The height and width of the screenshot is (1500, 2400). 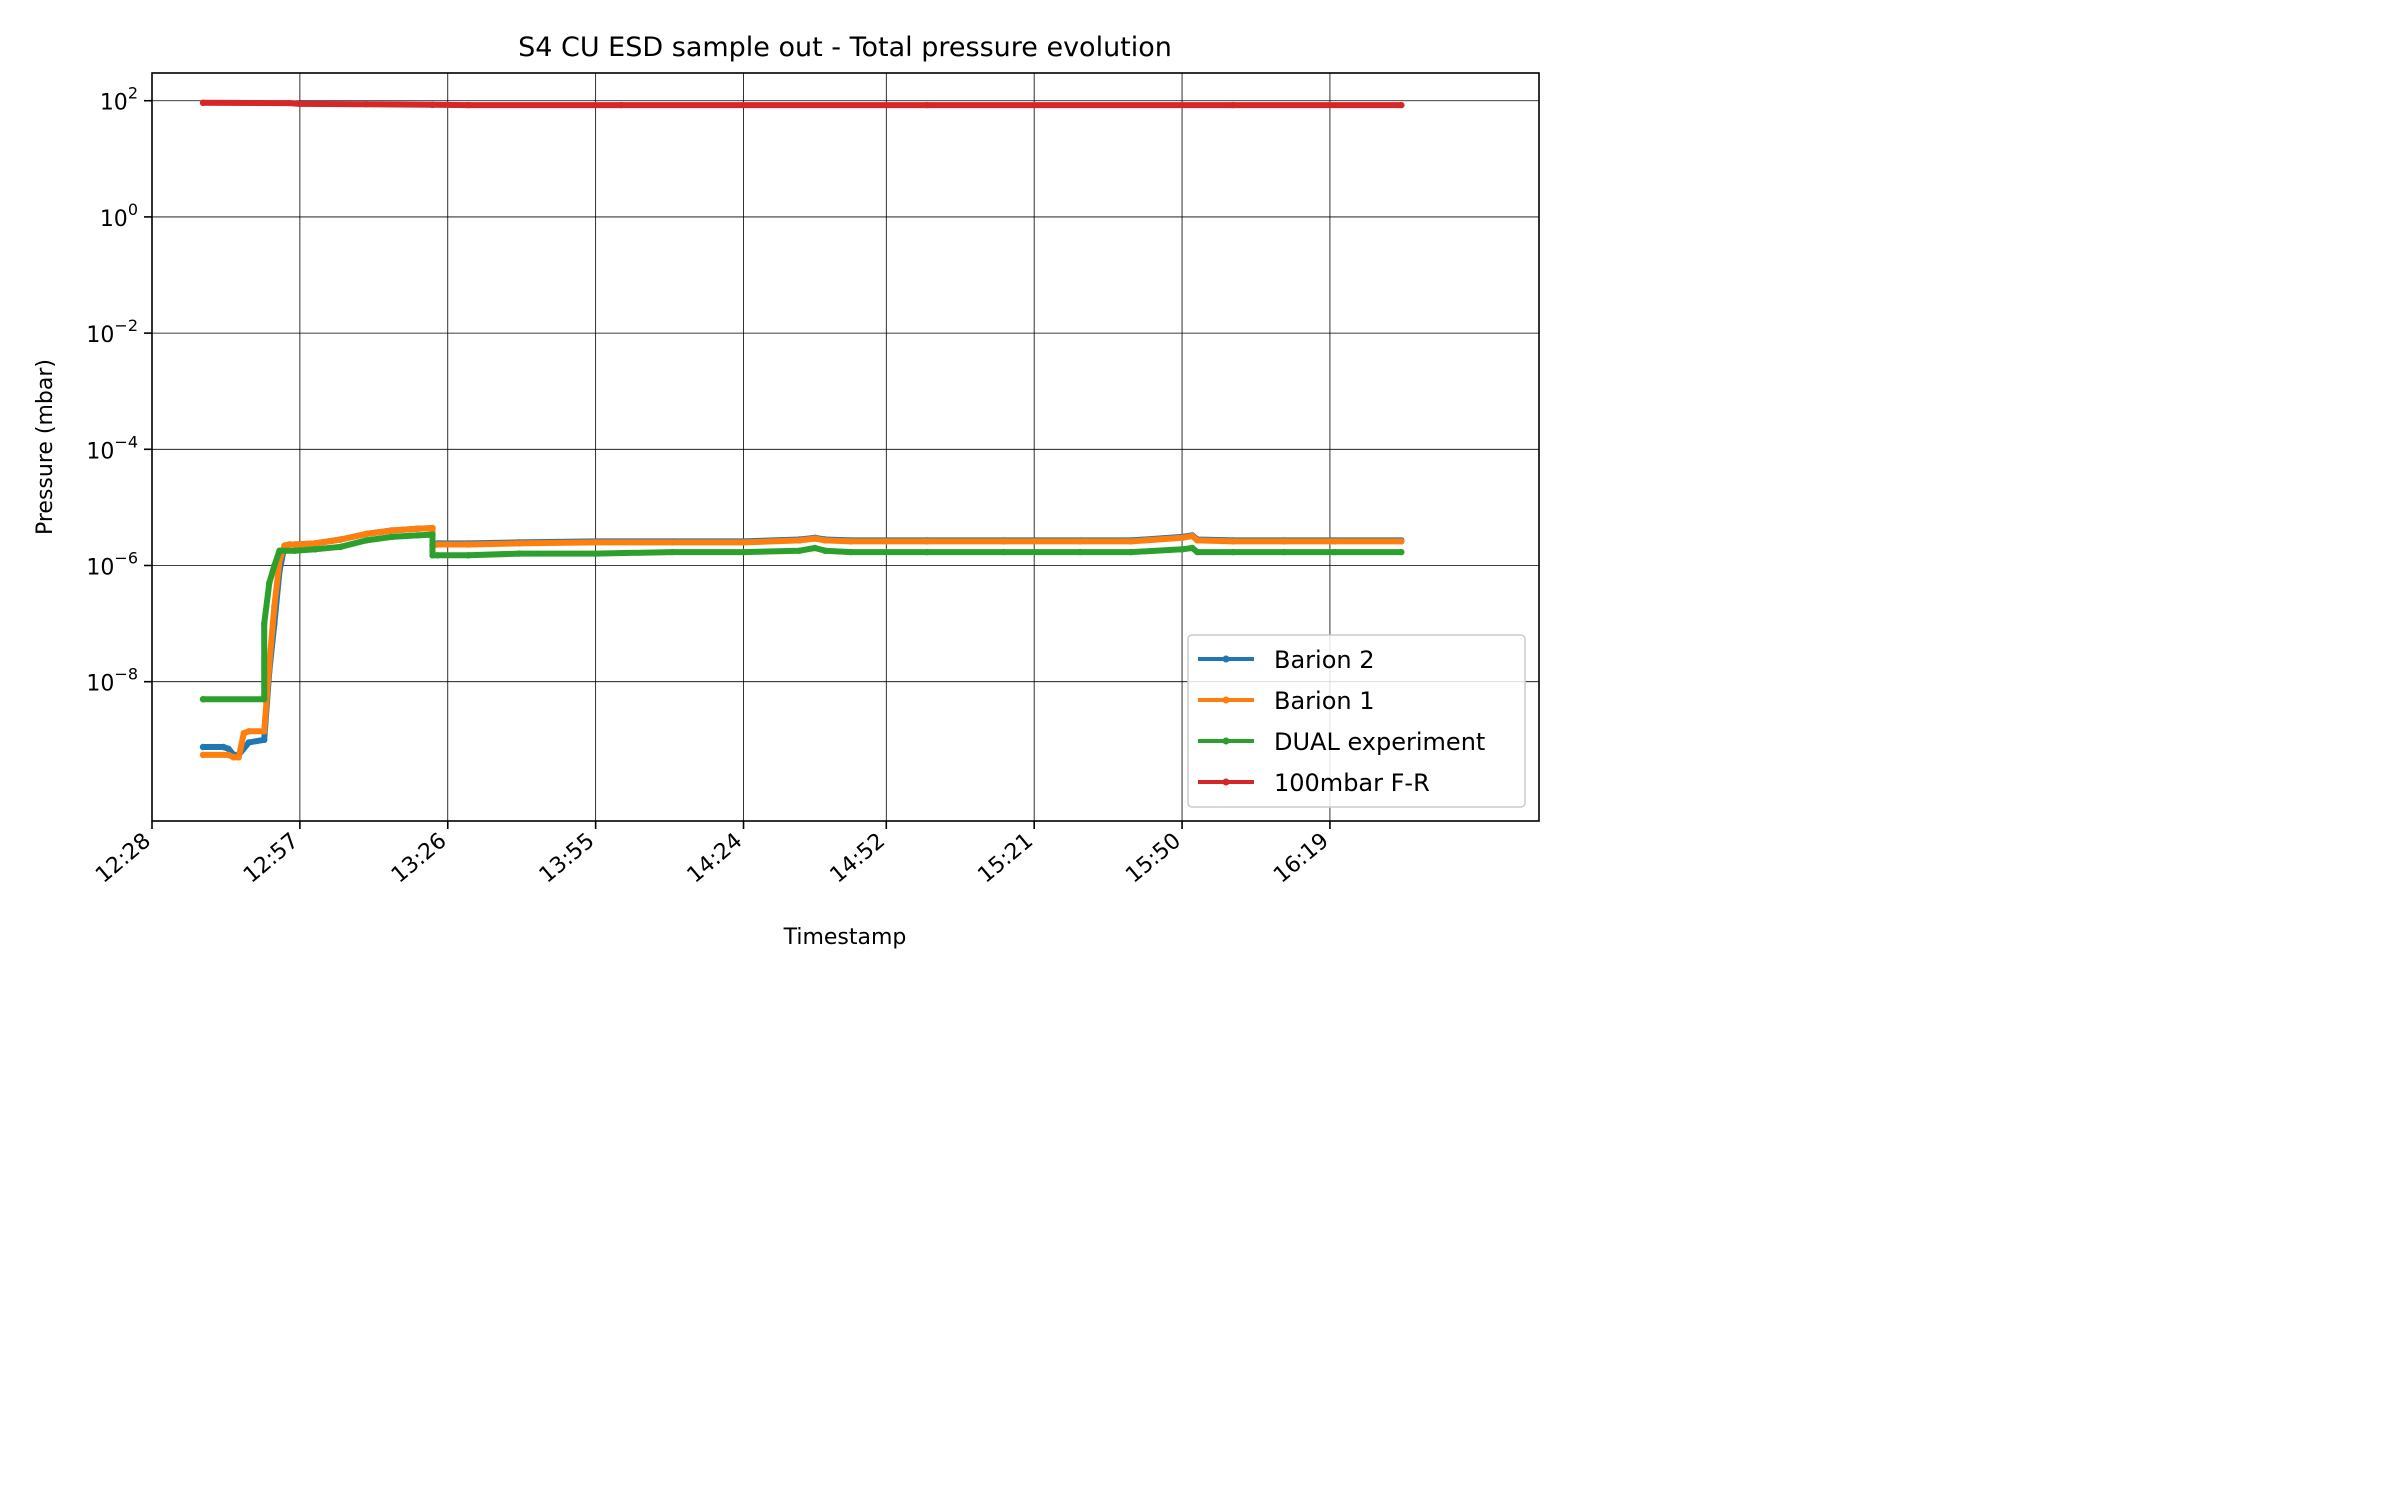 What do you see at coordinates (1324, 660) in the screenshot?
I see `legend-label: Barion 2` at bounding box center [1324, 660].